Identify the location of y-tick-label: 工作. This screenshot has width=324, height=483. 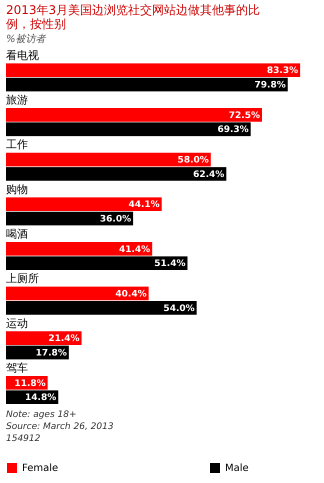
(17, 145).